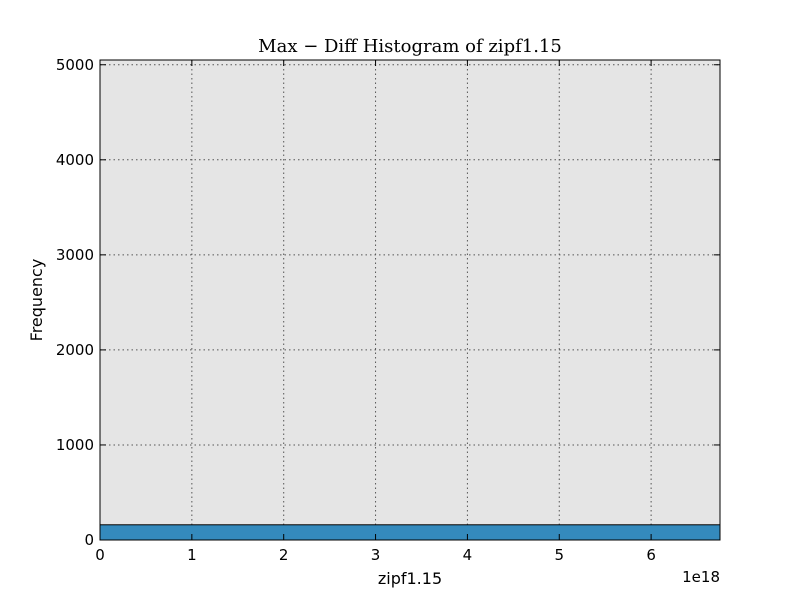 The image size is (800, 600). What do you see at coordinates (75, 445) in the screenshot?
I see `y-tick-label: 1000` at bounding box center [75, 445].